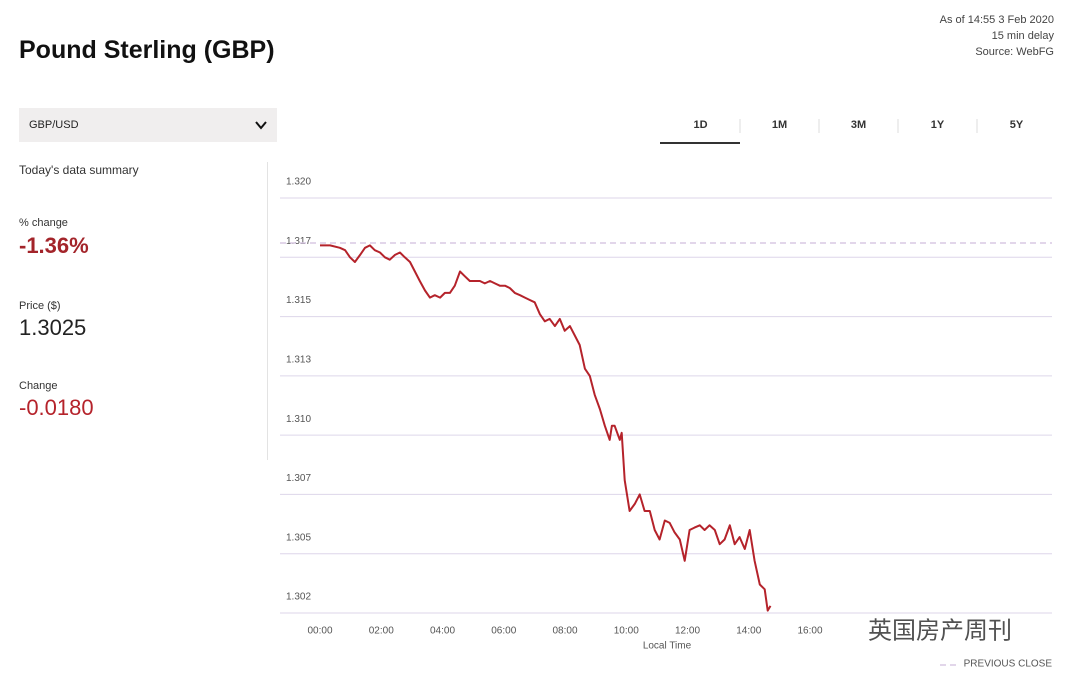 This screenshot has width=1080, height=678. Describe the element at coordinates (564, 631) in the screenshot. I see `x-tick-label: 08:00` at that location.